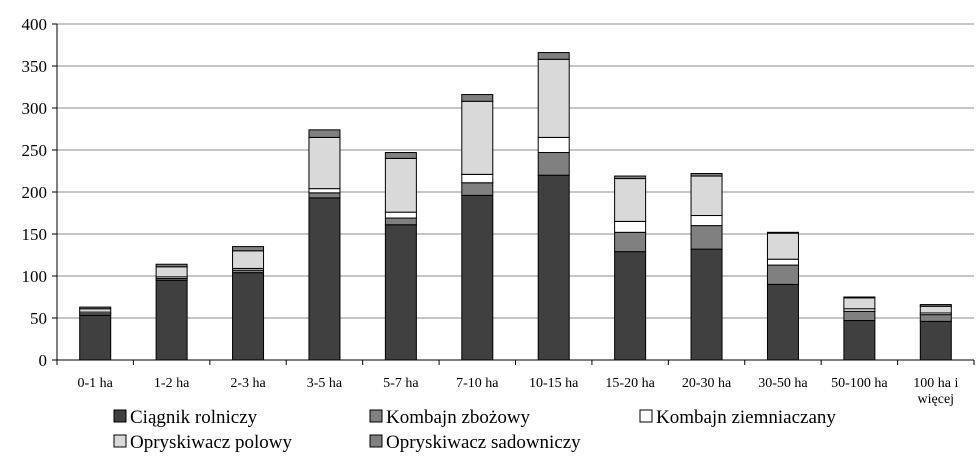 This screenshot has height=469, width=979. Describe the element at coordinates (35, 234) in the screenshot. I see `y-tick-label-150: 150` at that location.